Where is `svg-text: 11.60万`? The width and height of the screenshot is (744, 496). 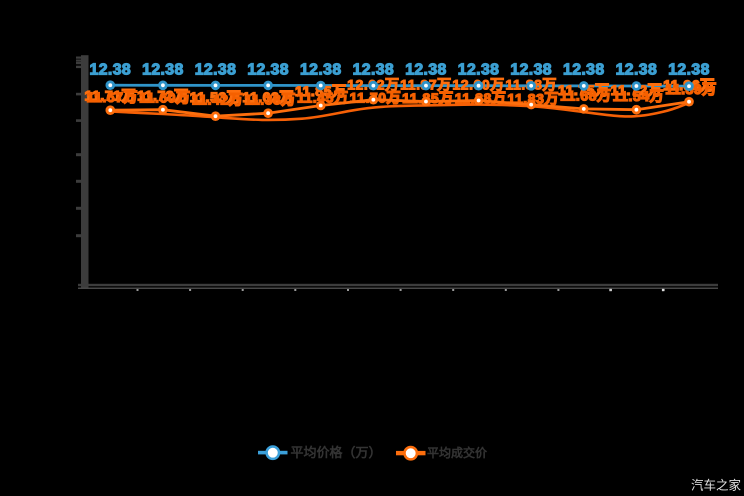
svg-text: 11.60万 is located at coordinates (165, 98).